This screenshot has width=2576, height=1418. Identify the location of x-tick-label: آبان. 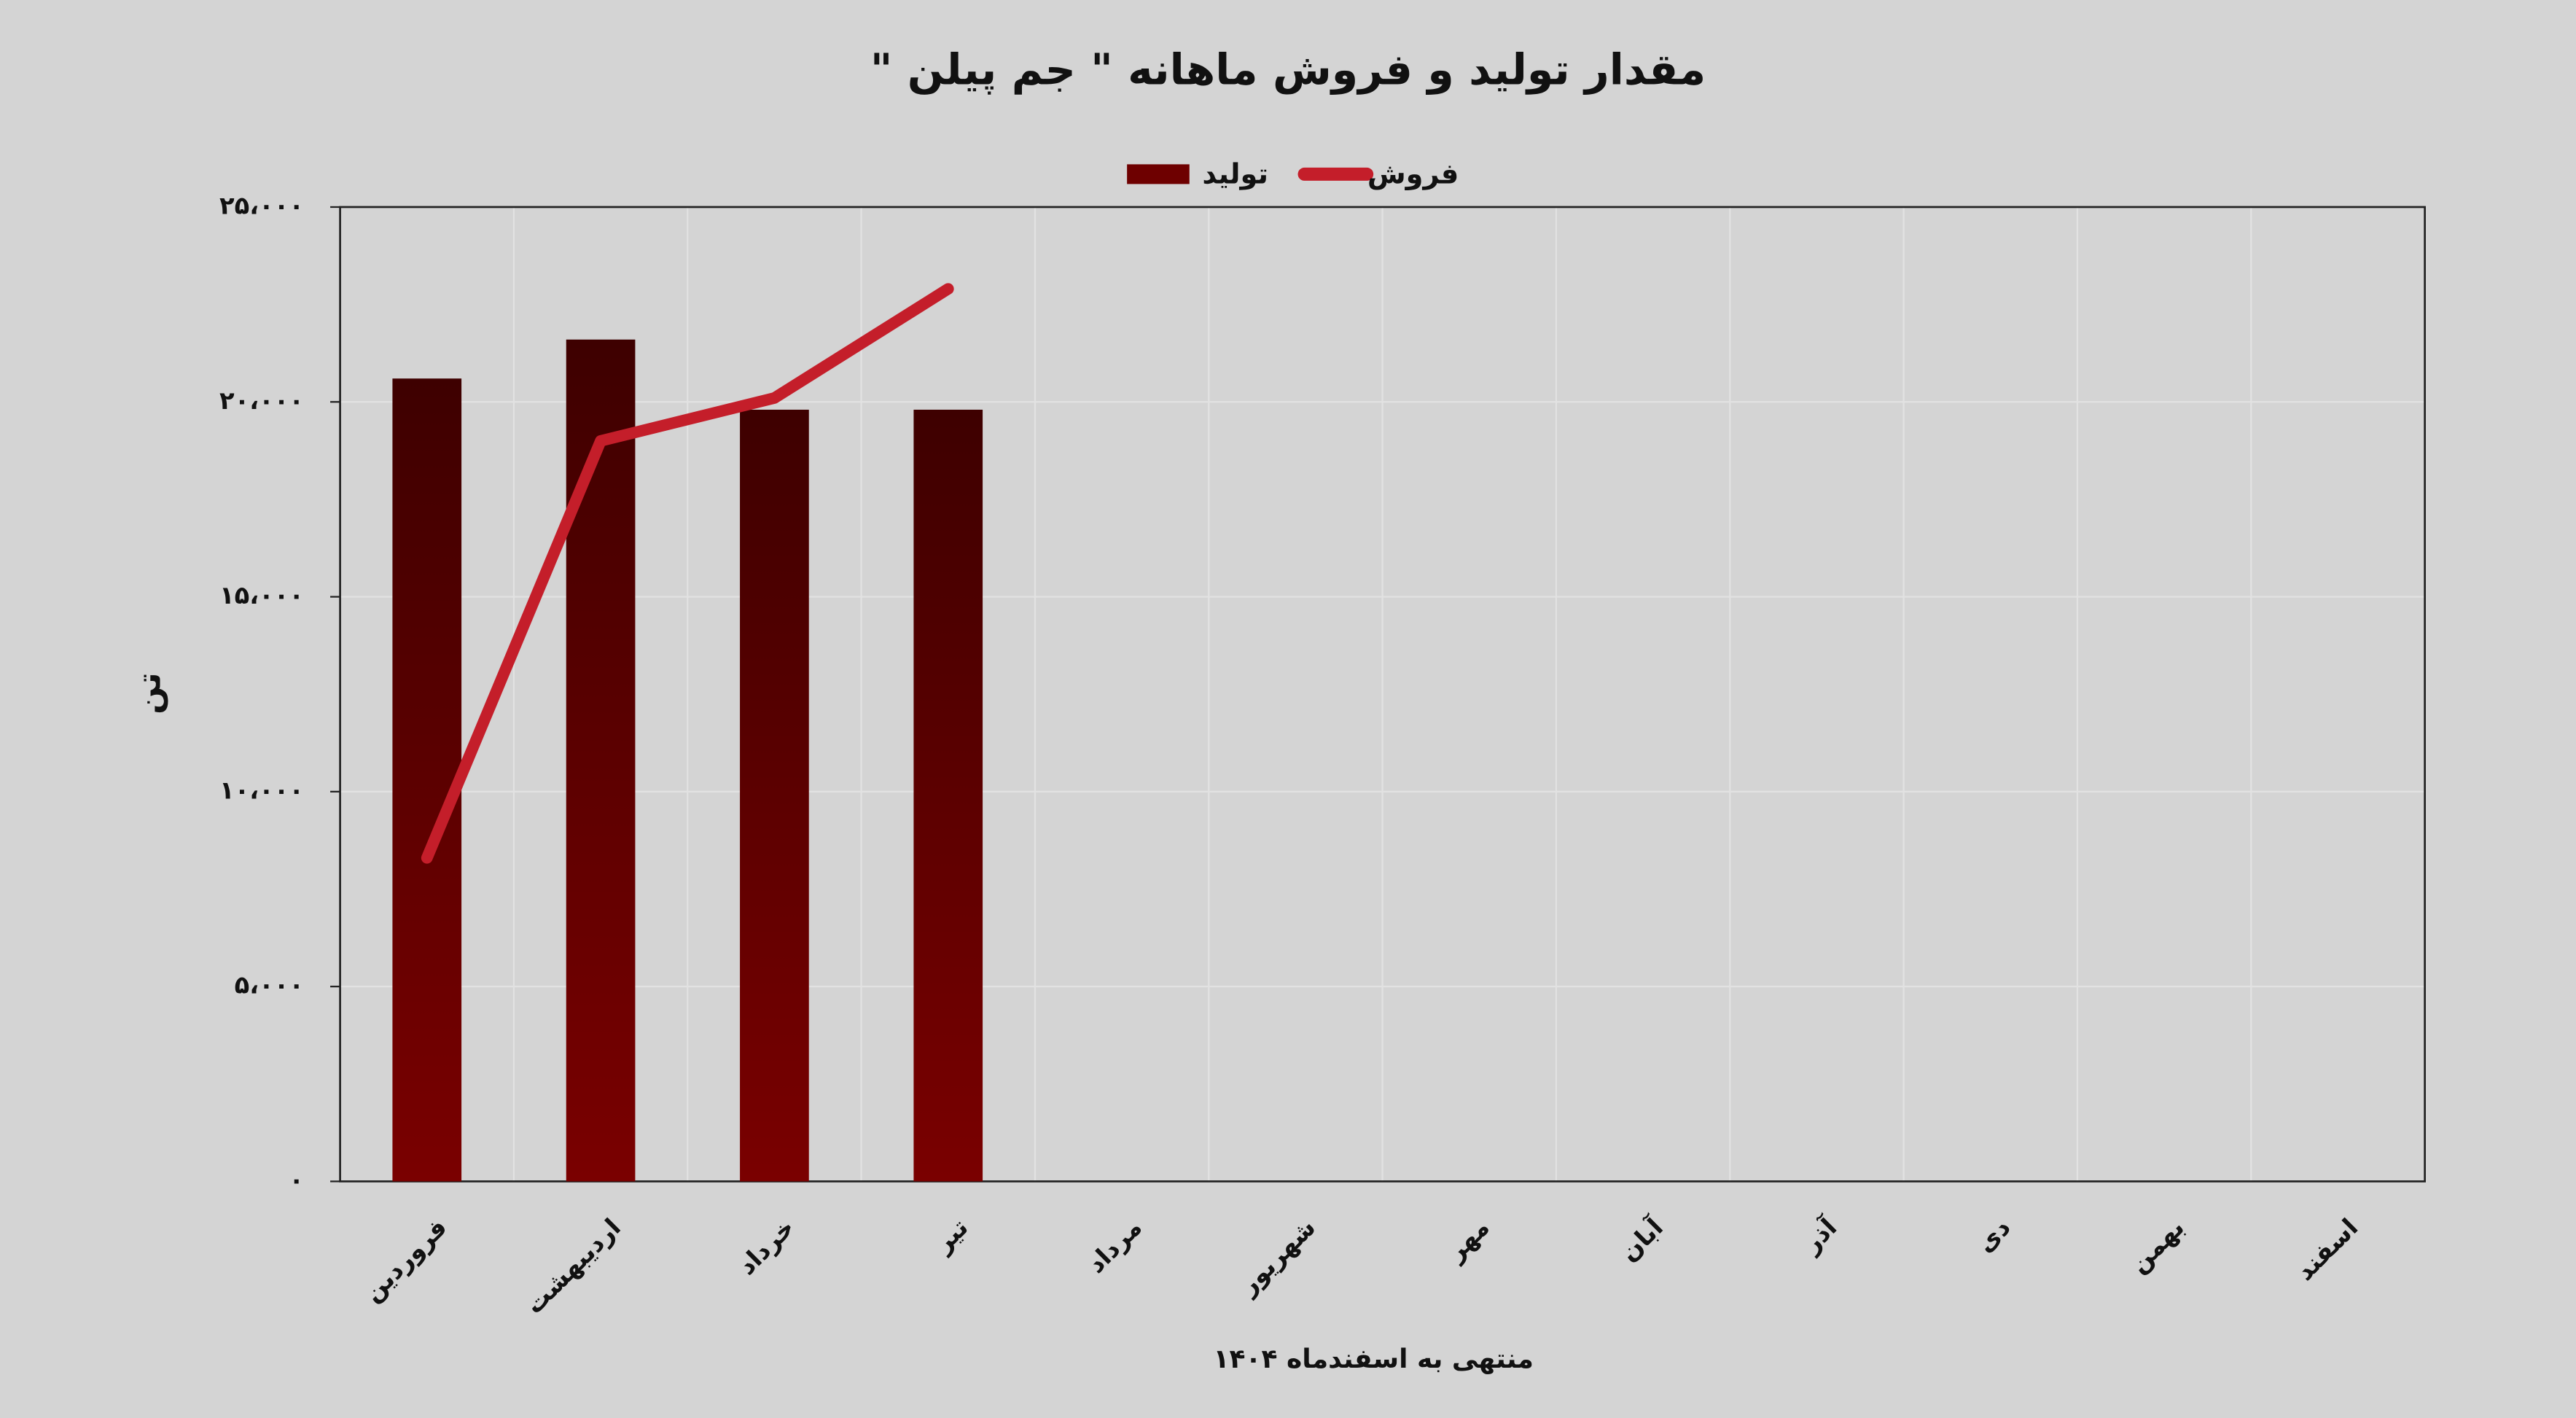
(1641, 1239).